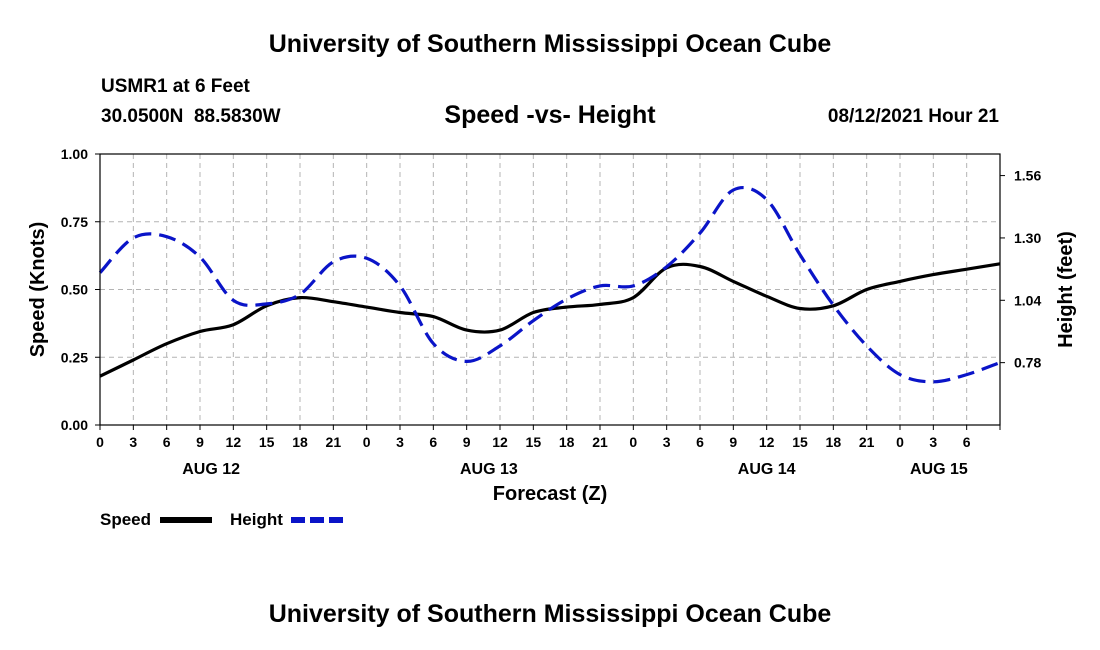  I want to click on station-coords: 30.0500N 88.5830W, so click(191, 116).